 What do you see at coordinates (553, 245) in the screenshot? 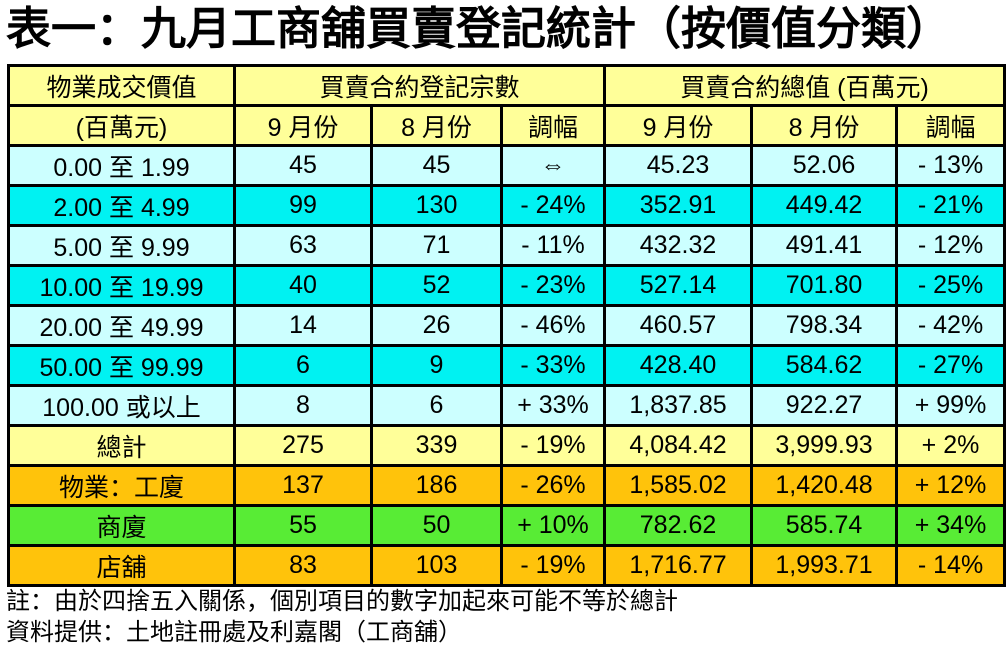
I see `table-cell: - 11%` at bounding box center [553, 245].